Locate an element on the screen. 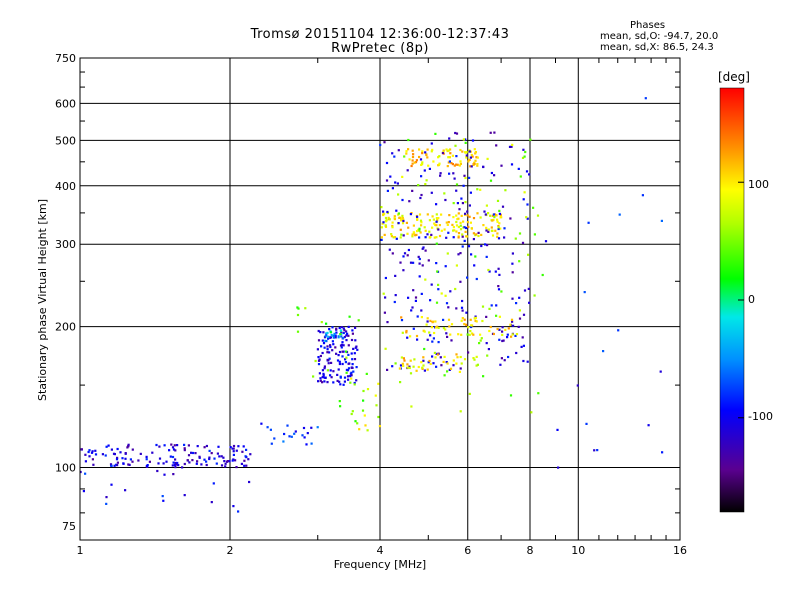  x-tick-label: 2 is located at coordinates (230, 550).